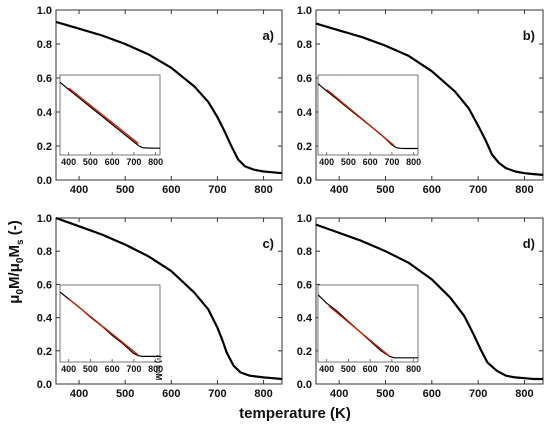 The width and height of the screenshot is (550, 428). Describe the element at coordinates (268, 35) in the screenshot. I see `panel-label: a)` at that location.